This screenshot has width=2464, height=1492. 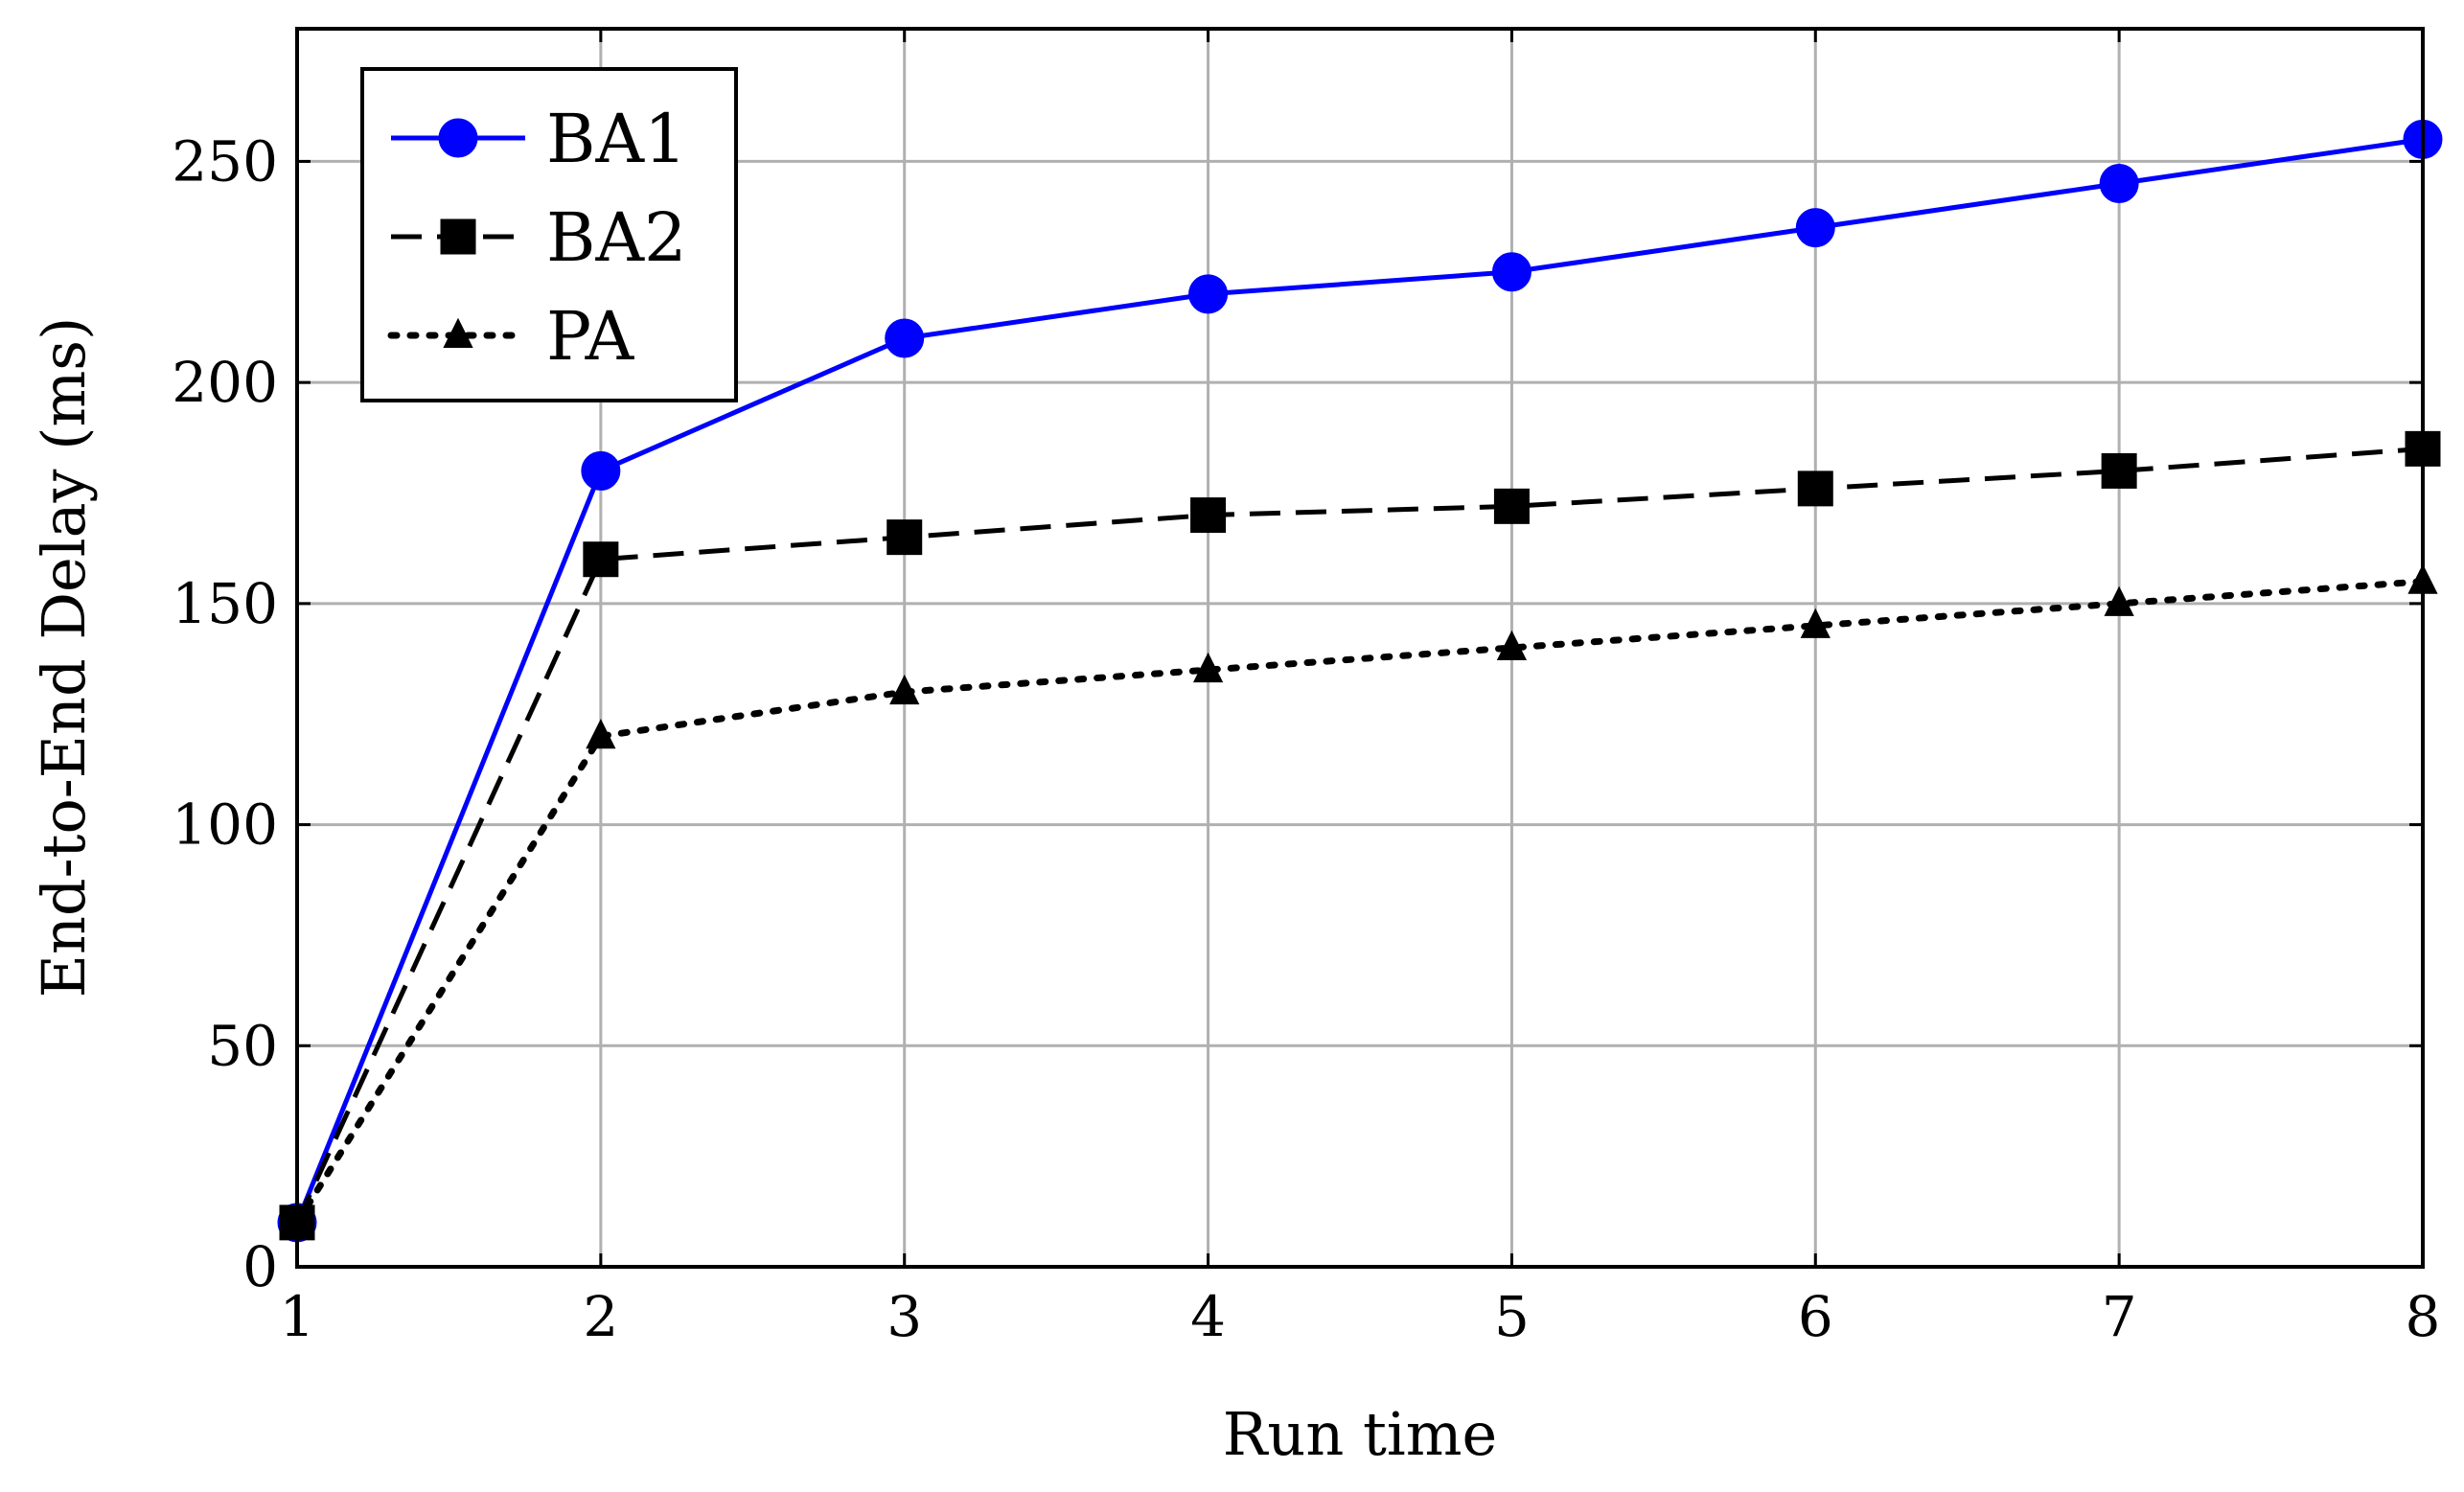 I want to click on legend-marker-pa, so click(x=458, y=333).